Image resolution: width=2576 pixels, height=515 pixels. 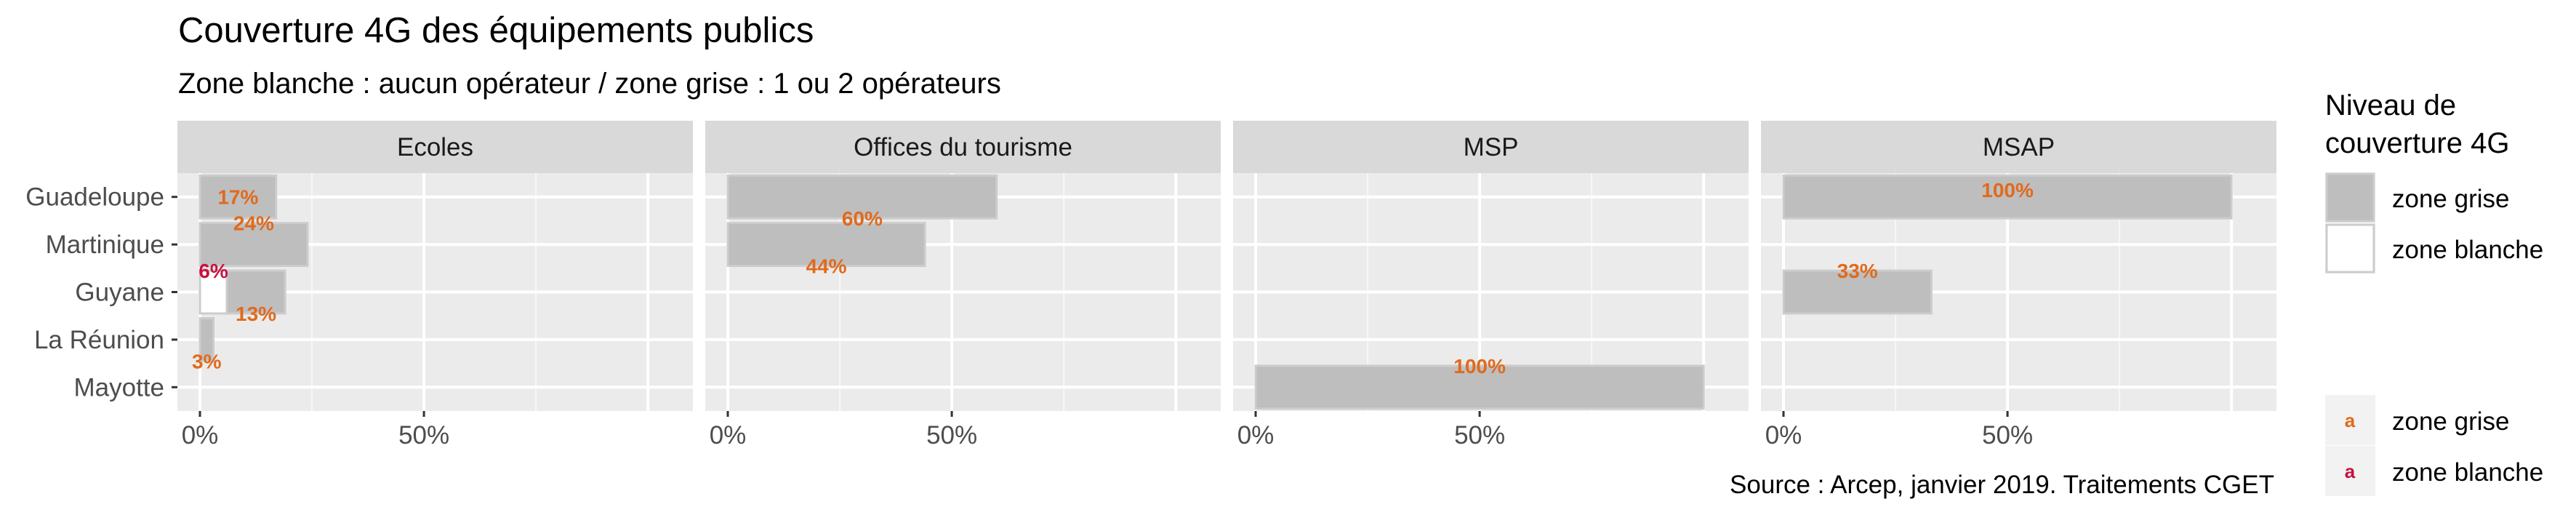 I want to click on fill-legend-label-zone-grise: zone grise, so click(x=2450, y=199).